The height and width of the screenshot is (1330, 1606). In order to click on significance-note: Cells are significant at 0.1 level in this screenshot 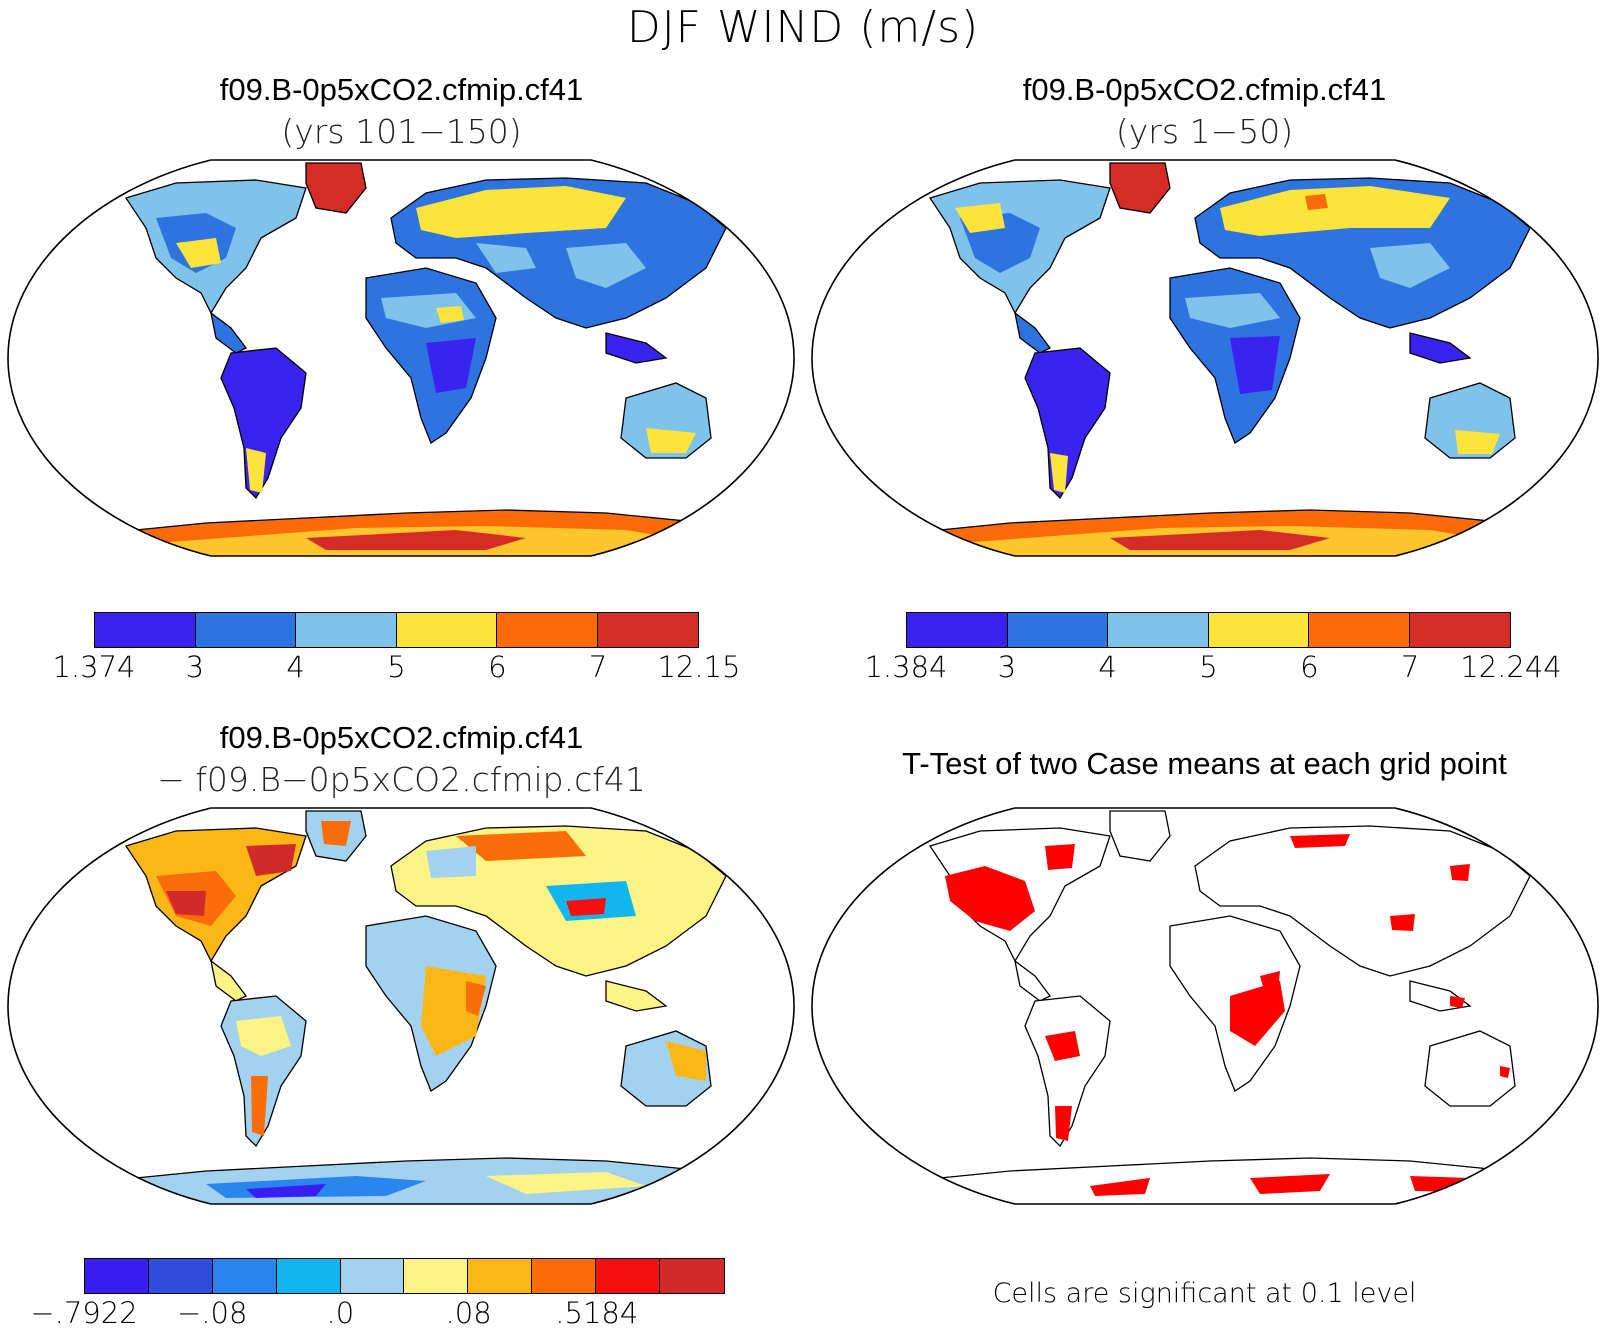, I will do `click(1204, 1293)`.